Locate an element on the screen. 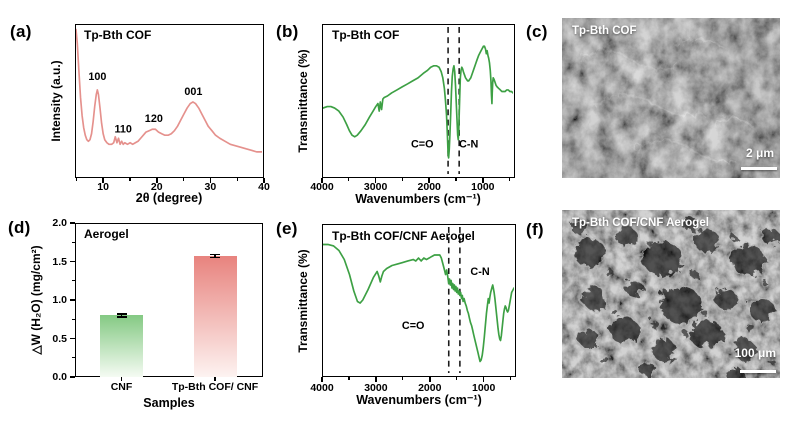  panel-a-ylabel: Intensity (a.u.) is located at coordinates (56, 101).